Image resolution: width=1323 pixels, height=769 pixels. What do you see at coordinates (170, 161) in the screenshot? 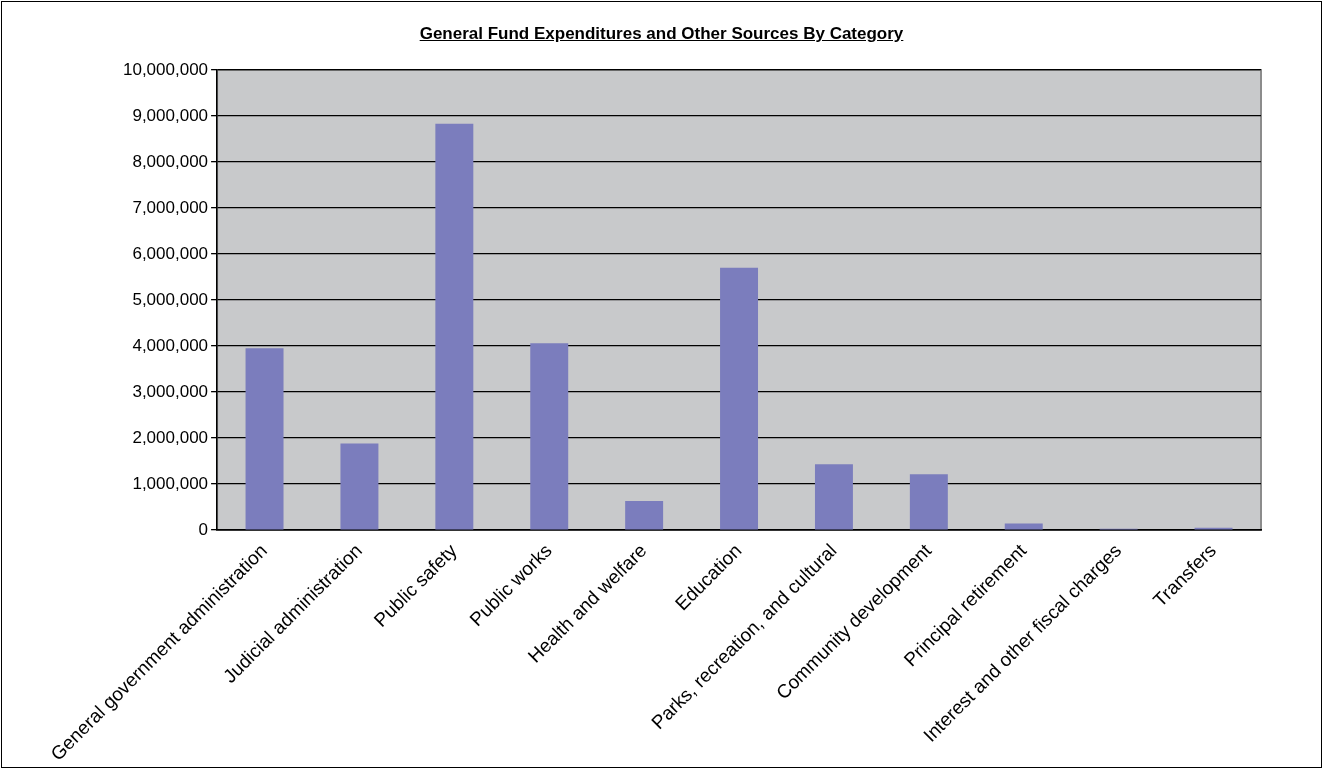
I see `y-tick-label: 8,000,000` at bounding box center [170, 161].